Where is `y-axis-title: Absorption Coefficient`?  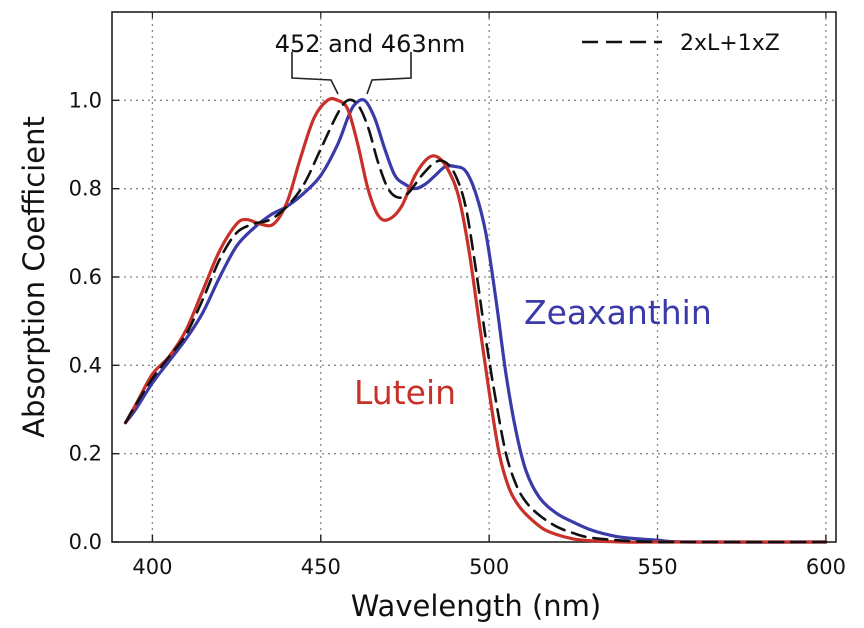 y-axis-title: Absorption Coefficient is located at coordinates (34, 277).